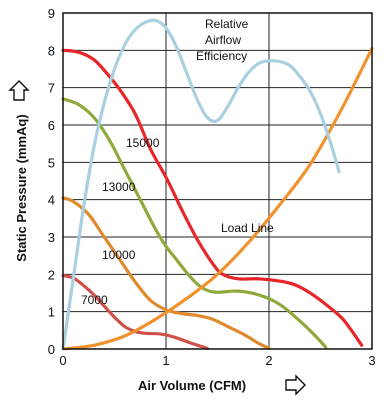 The image size is (387, 400). I want to click on label-15000: 15000, so click(143, 143).